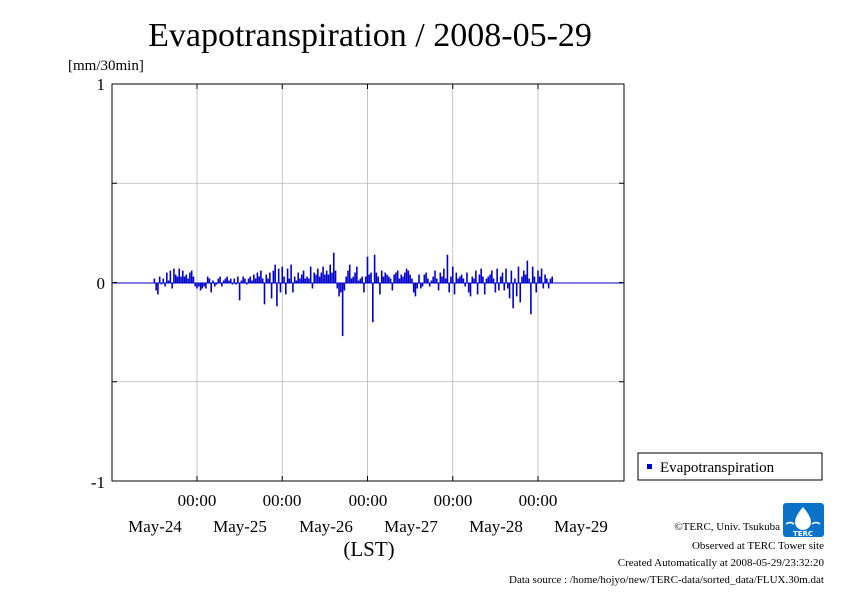 Image resolution: width=842 pixels, height=595 pixels. I want to click on y-axis-unit-label: [mm/30min], so click(106, 66).